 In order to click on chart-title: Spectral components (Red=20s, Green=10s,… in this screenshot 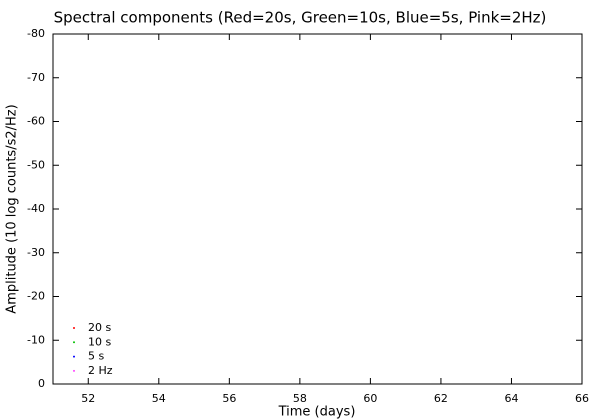, I will do `click(300, 18)`.